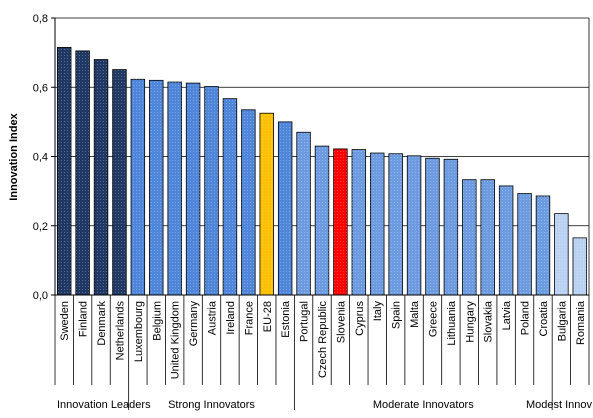 The height and width of the screenshot is (418, 593). What do you see at coordinates (562, 320) in the screenshot?
I see `category-label: Bulgaria` at bounding box center [562, 320].